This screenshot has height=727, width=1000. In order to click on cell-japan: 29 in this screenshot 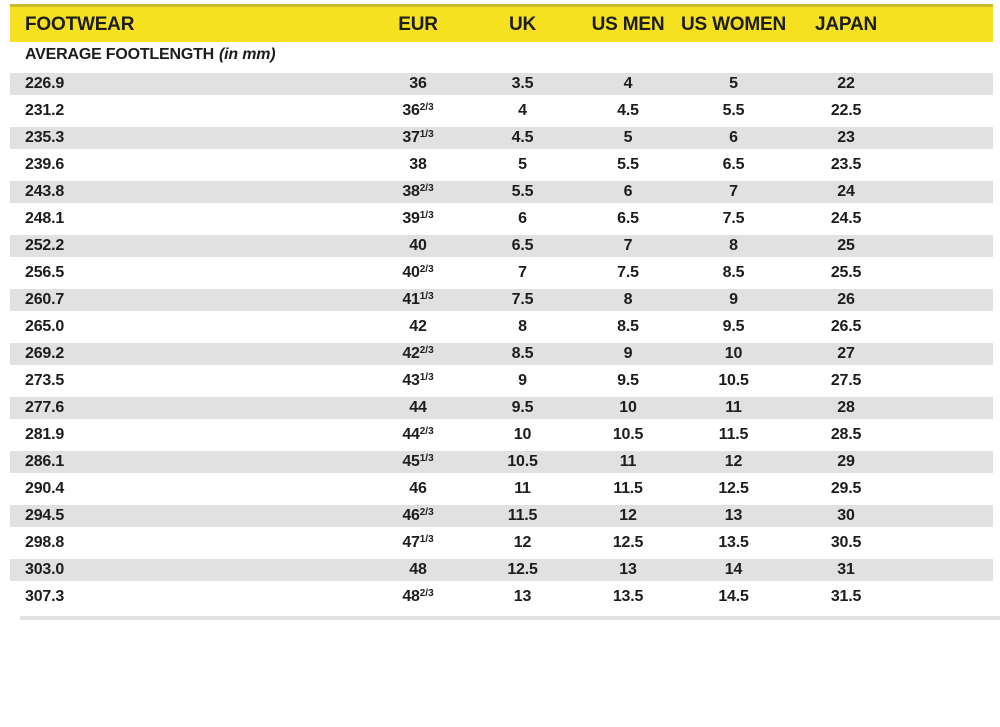, I will do `click(846, 464)`.